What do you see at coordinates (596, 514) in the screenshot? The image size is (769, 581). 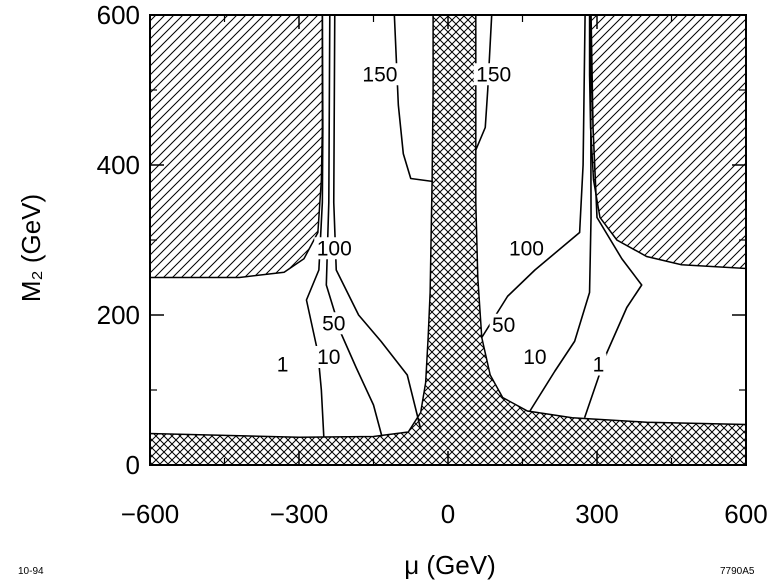 I see `x-tick-label: 300` at bounding box center [596, 514].